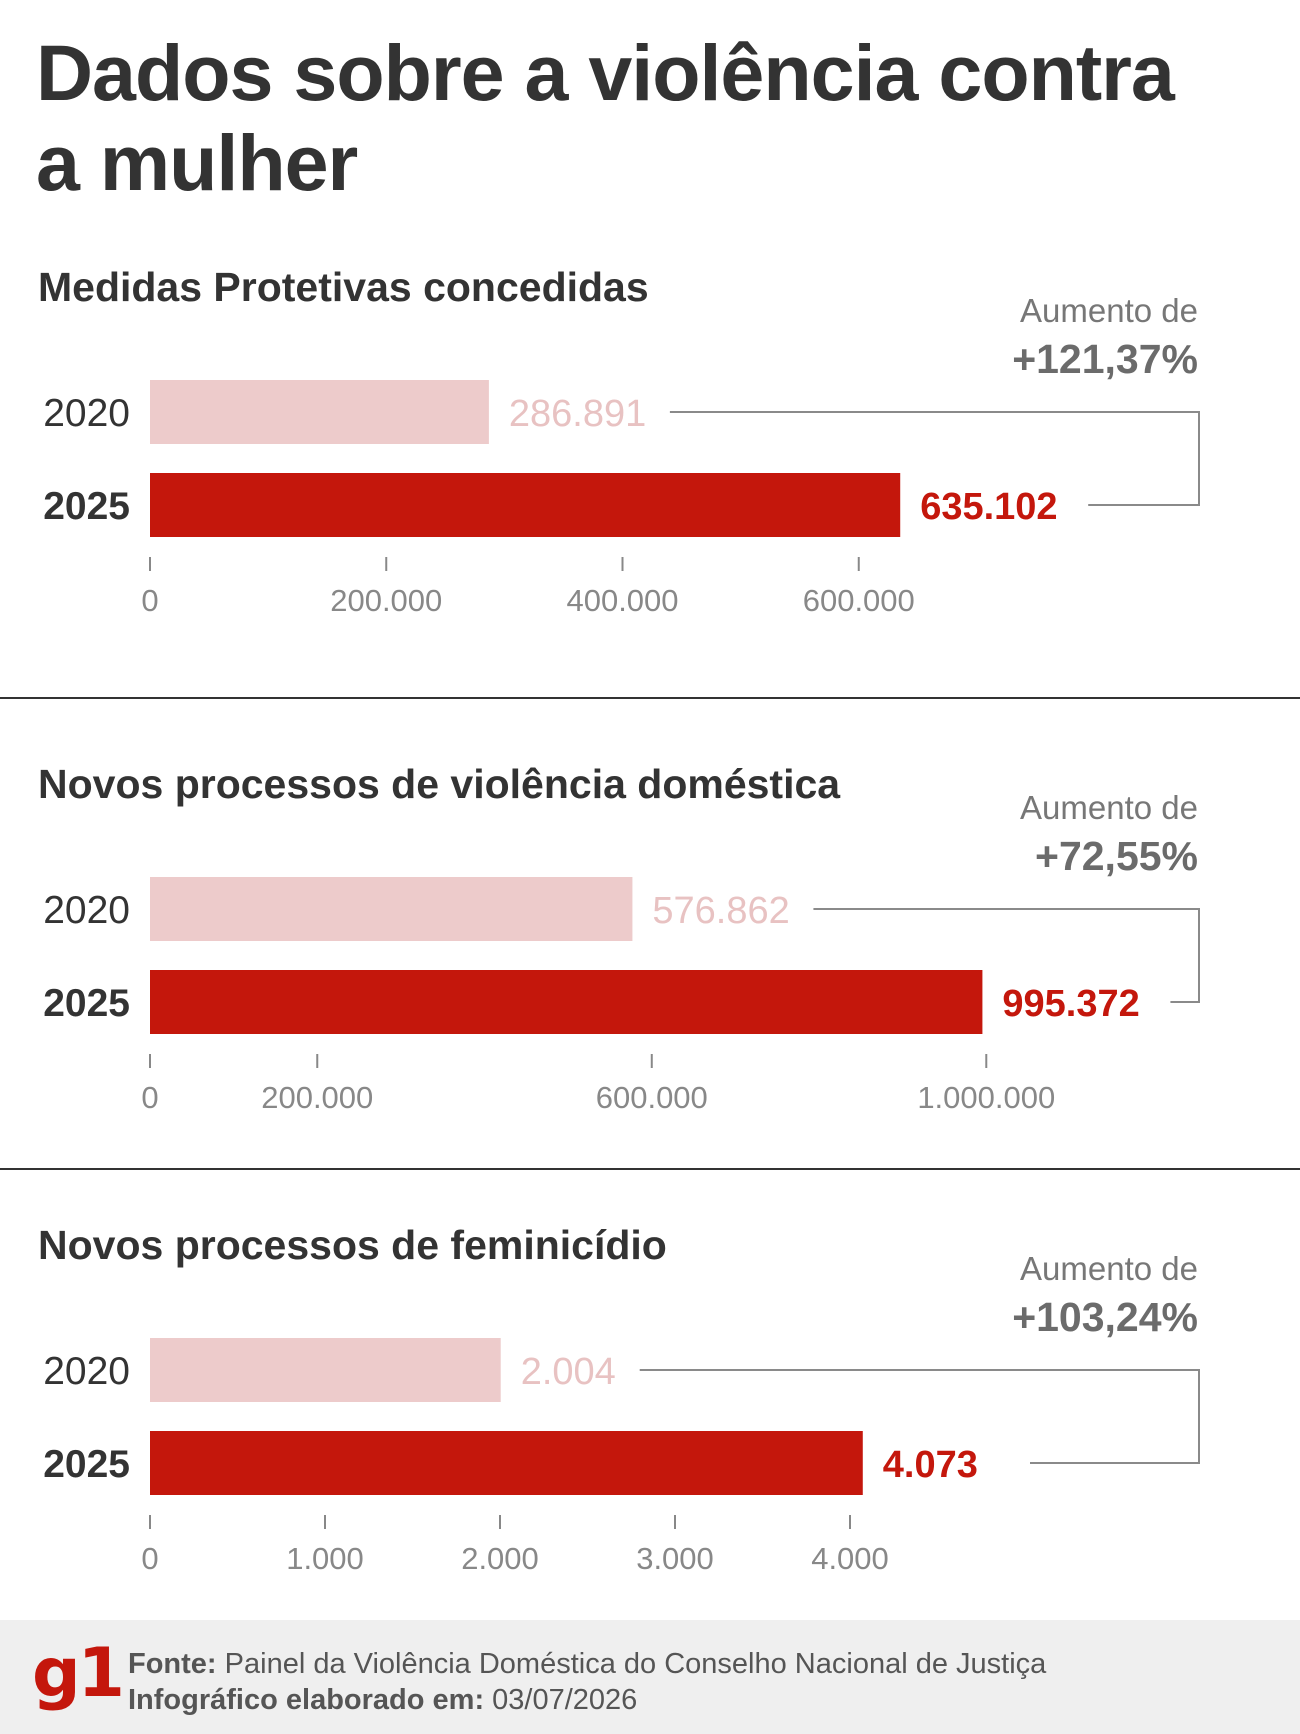 The width and height of the screenshot is (1300, 1734). Describe the element at coordinates (343, 287) in the screenshot. I see `chart-title: Medidas Protetivas concedidas` at that location.